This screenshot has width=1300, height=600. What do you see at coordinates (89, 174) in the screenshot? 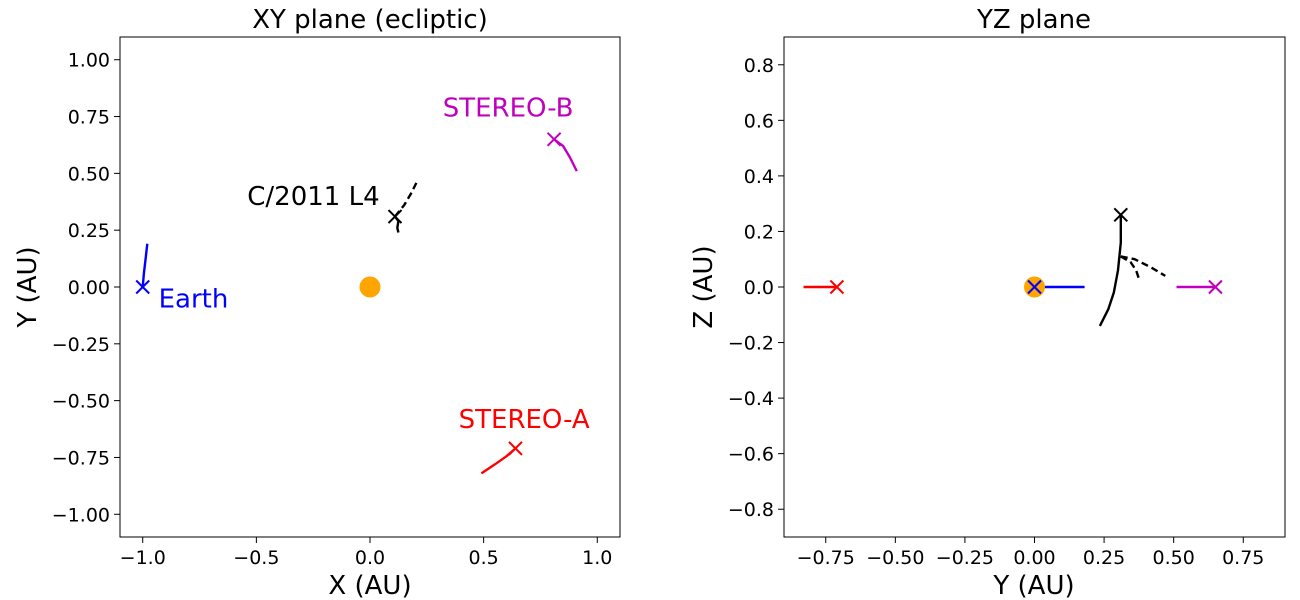
I see `y-tick-label: 0.50` at bounding box center [89, 174].